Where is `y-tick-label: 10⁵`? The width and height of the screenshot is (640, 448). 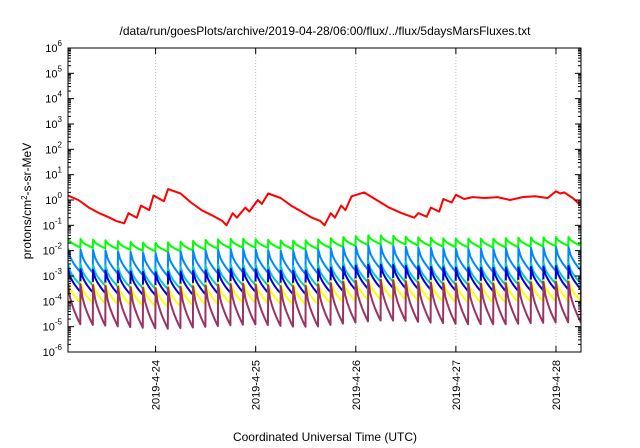 y-tick-label: 10⁵ is located at coordinates (53, 72).